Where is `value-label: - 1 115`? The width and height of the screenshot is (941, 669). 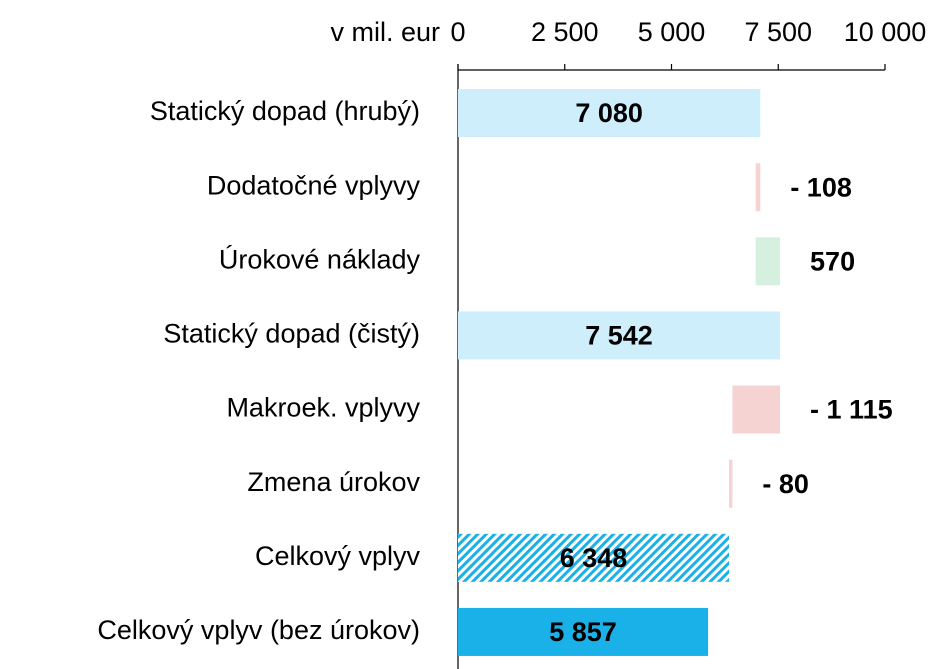 value-label: - 1 115 is located at coordinates (851, 410).